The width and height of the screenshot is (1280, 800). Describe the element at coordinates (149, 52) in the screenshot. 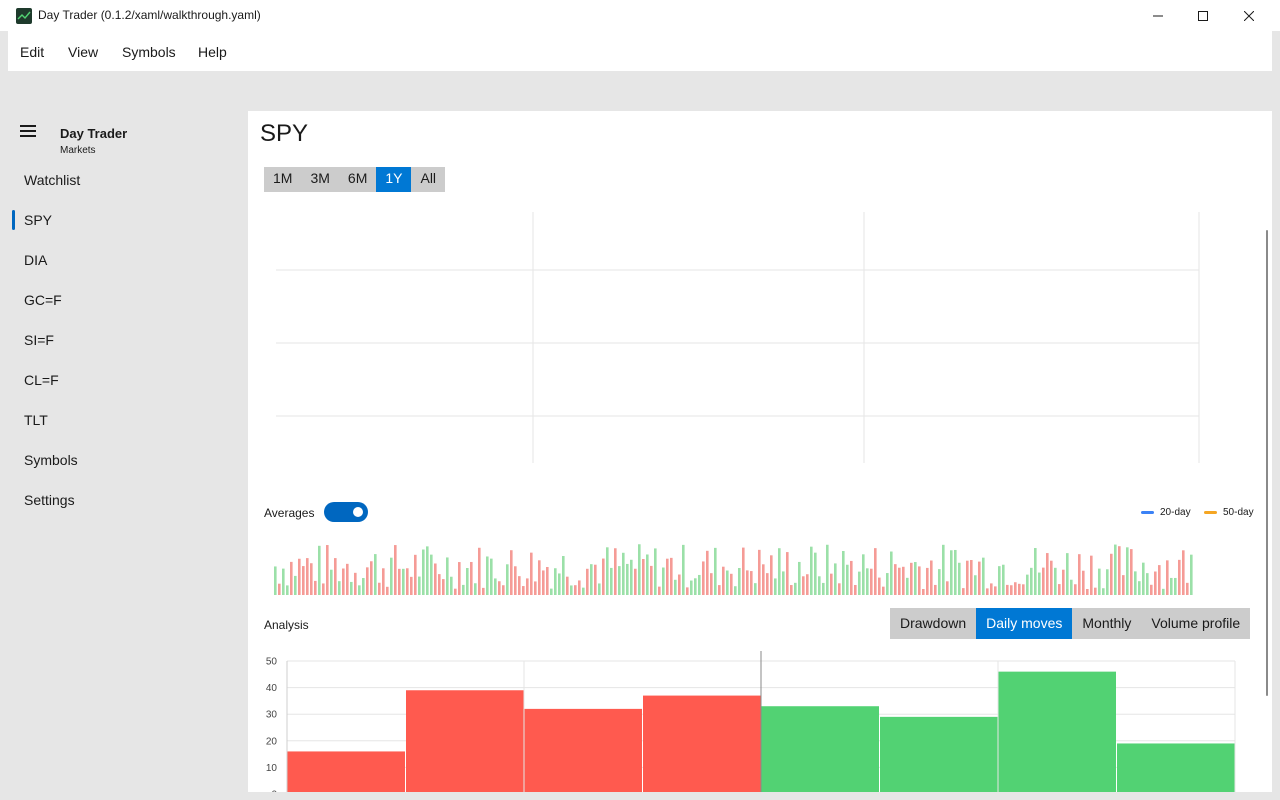

I see `menu-symbols: Symbols` at that location.